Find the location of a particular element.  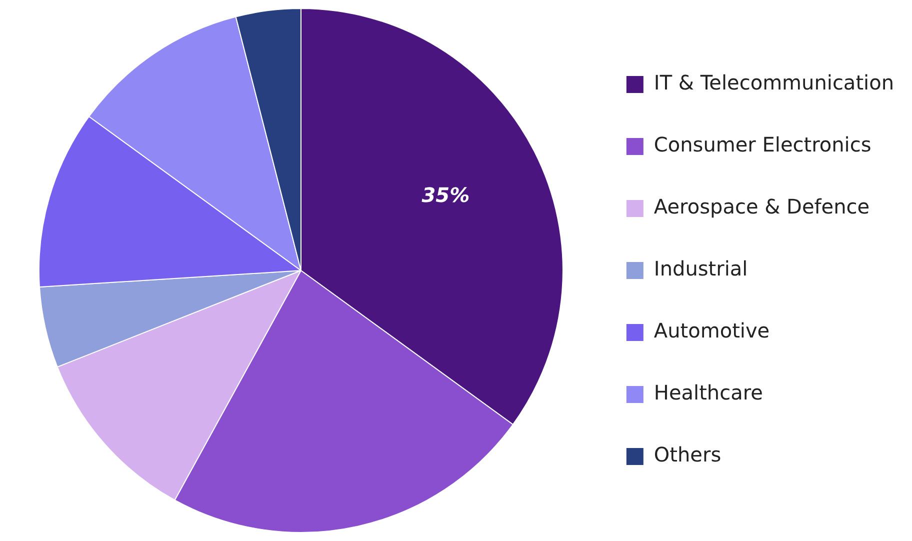

legend-label: Automotive is located at coordinates (712, 330).